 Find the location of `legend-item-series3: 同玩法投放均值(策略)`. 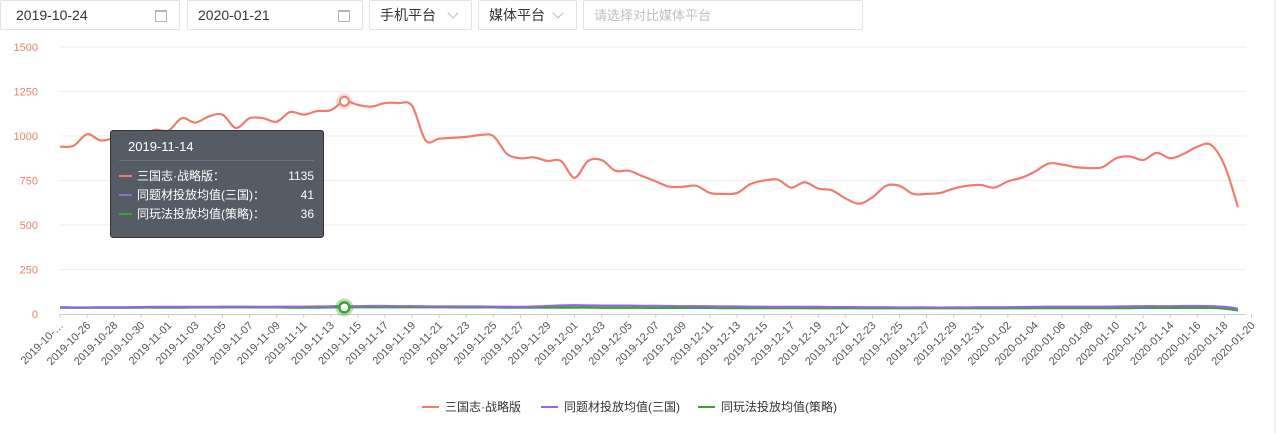

legend-item-series3: 同玩法投放均值(策略) is located at coordinates (767, 407).